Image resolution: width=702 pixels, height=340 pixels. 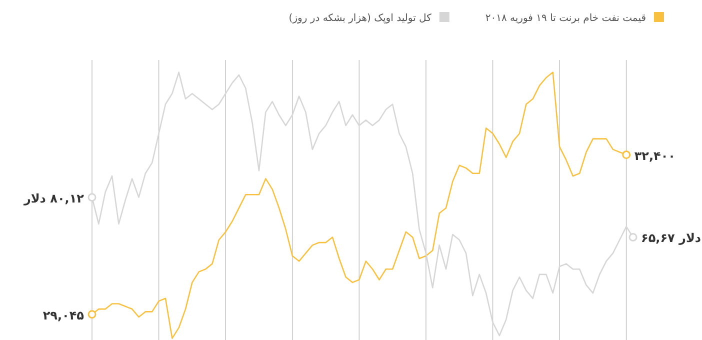 I want to click on annotation: دلار ۶۵,۶۷, so click(x=665, y=238).